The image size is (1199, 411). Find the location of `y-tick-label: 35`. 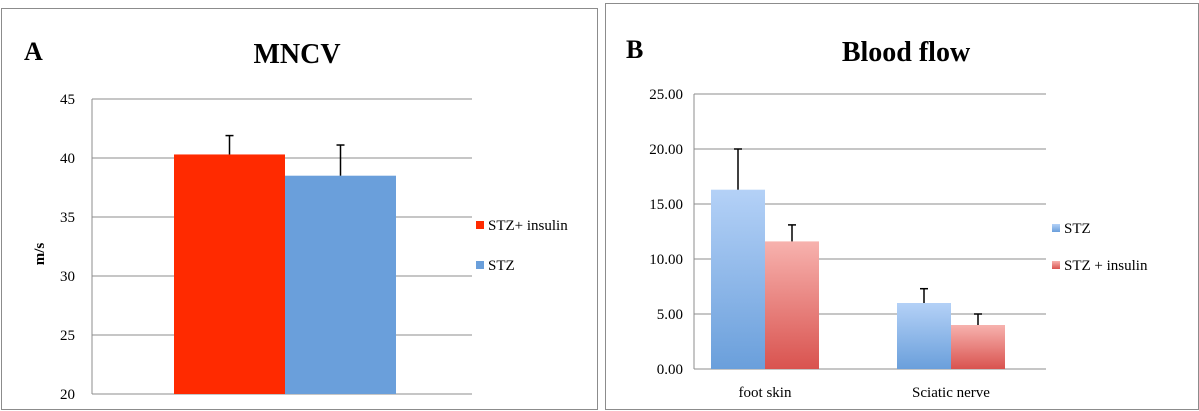

y-tick-label: 35 is located at coordinates (67, 218).